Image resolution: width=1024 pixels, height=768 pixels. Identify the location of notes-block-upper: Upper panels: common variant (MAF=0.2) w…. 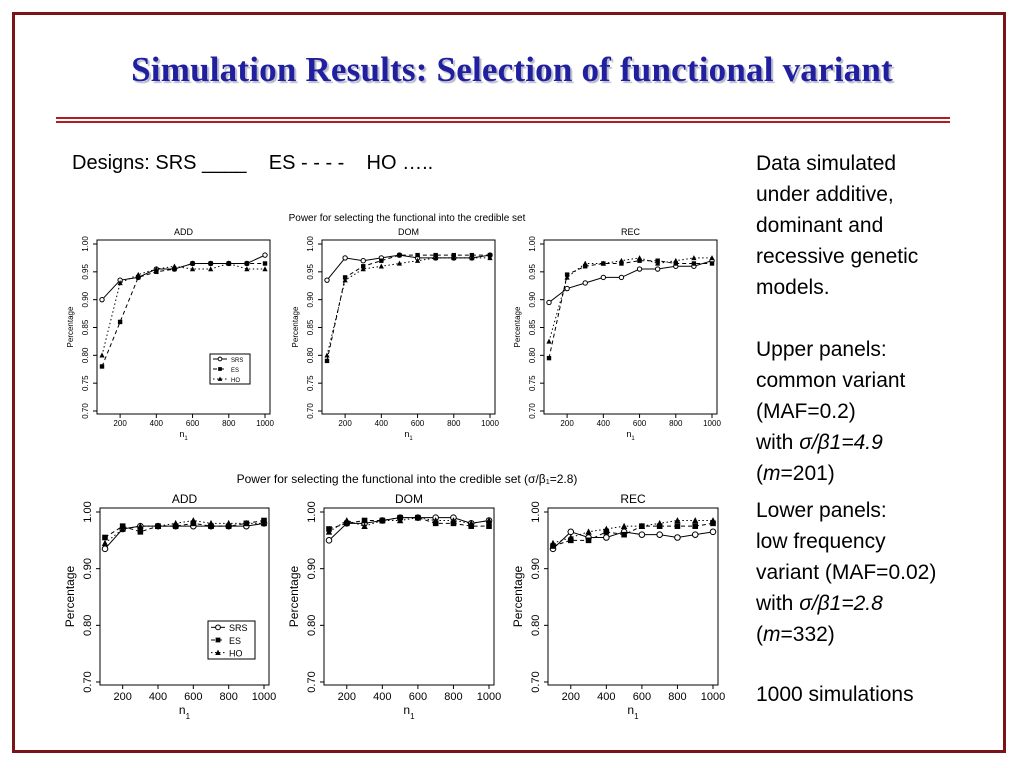
(881, 411).